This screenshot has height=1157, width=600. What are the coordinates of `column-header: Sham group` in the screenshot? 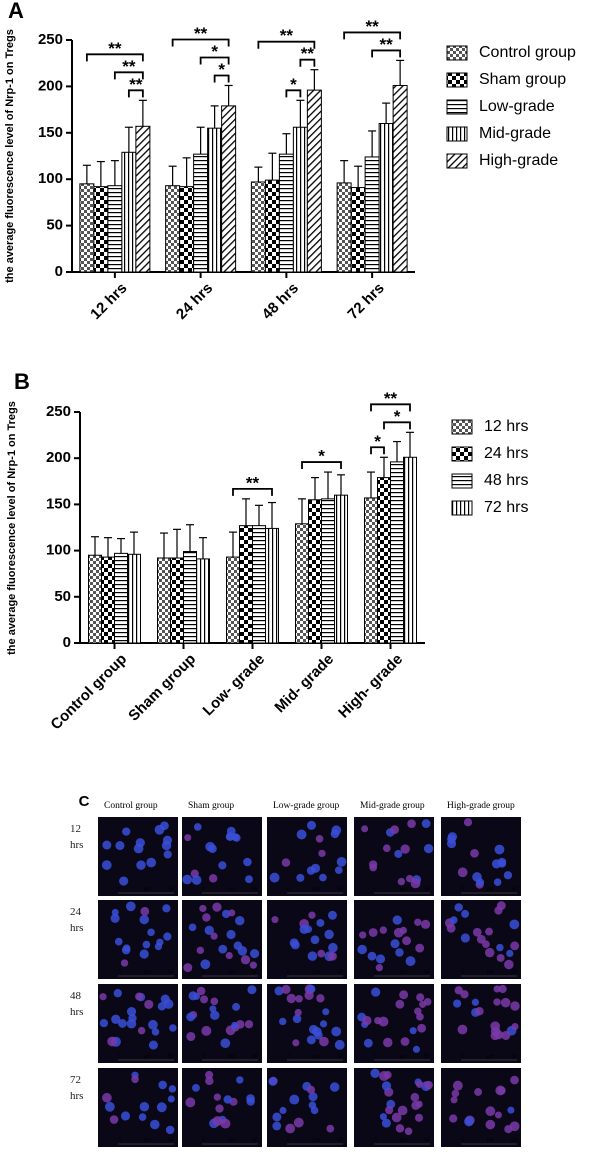 It's located at (211, 806).